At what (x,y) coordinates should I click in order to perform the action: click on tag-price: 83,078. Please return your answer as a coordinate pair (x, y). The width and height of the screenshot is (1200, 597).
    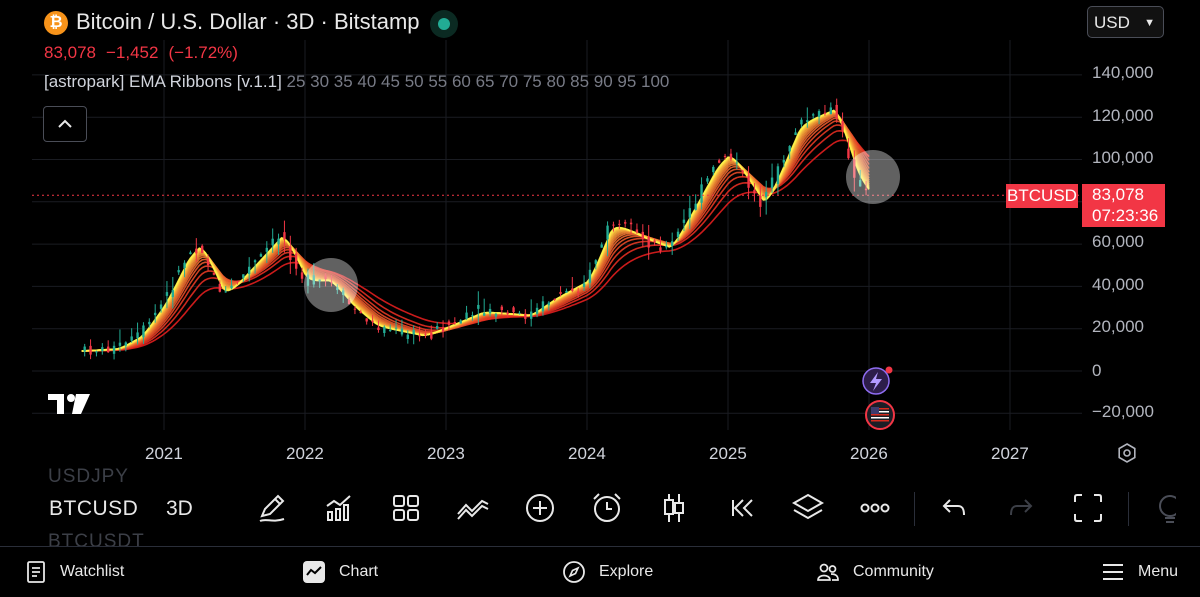
    Looking at the image, I should click on (1118, 194).